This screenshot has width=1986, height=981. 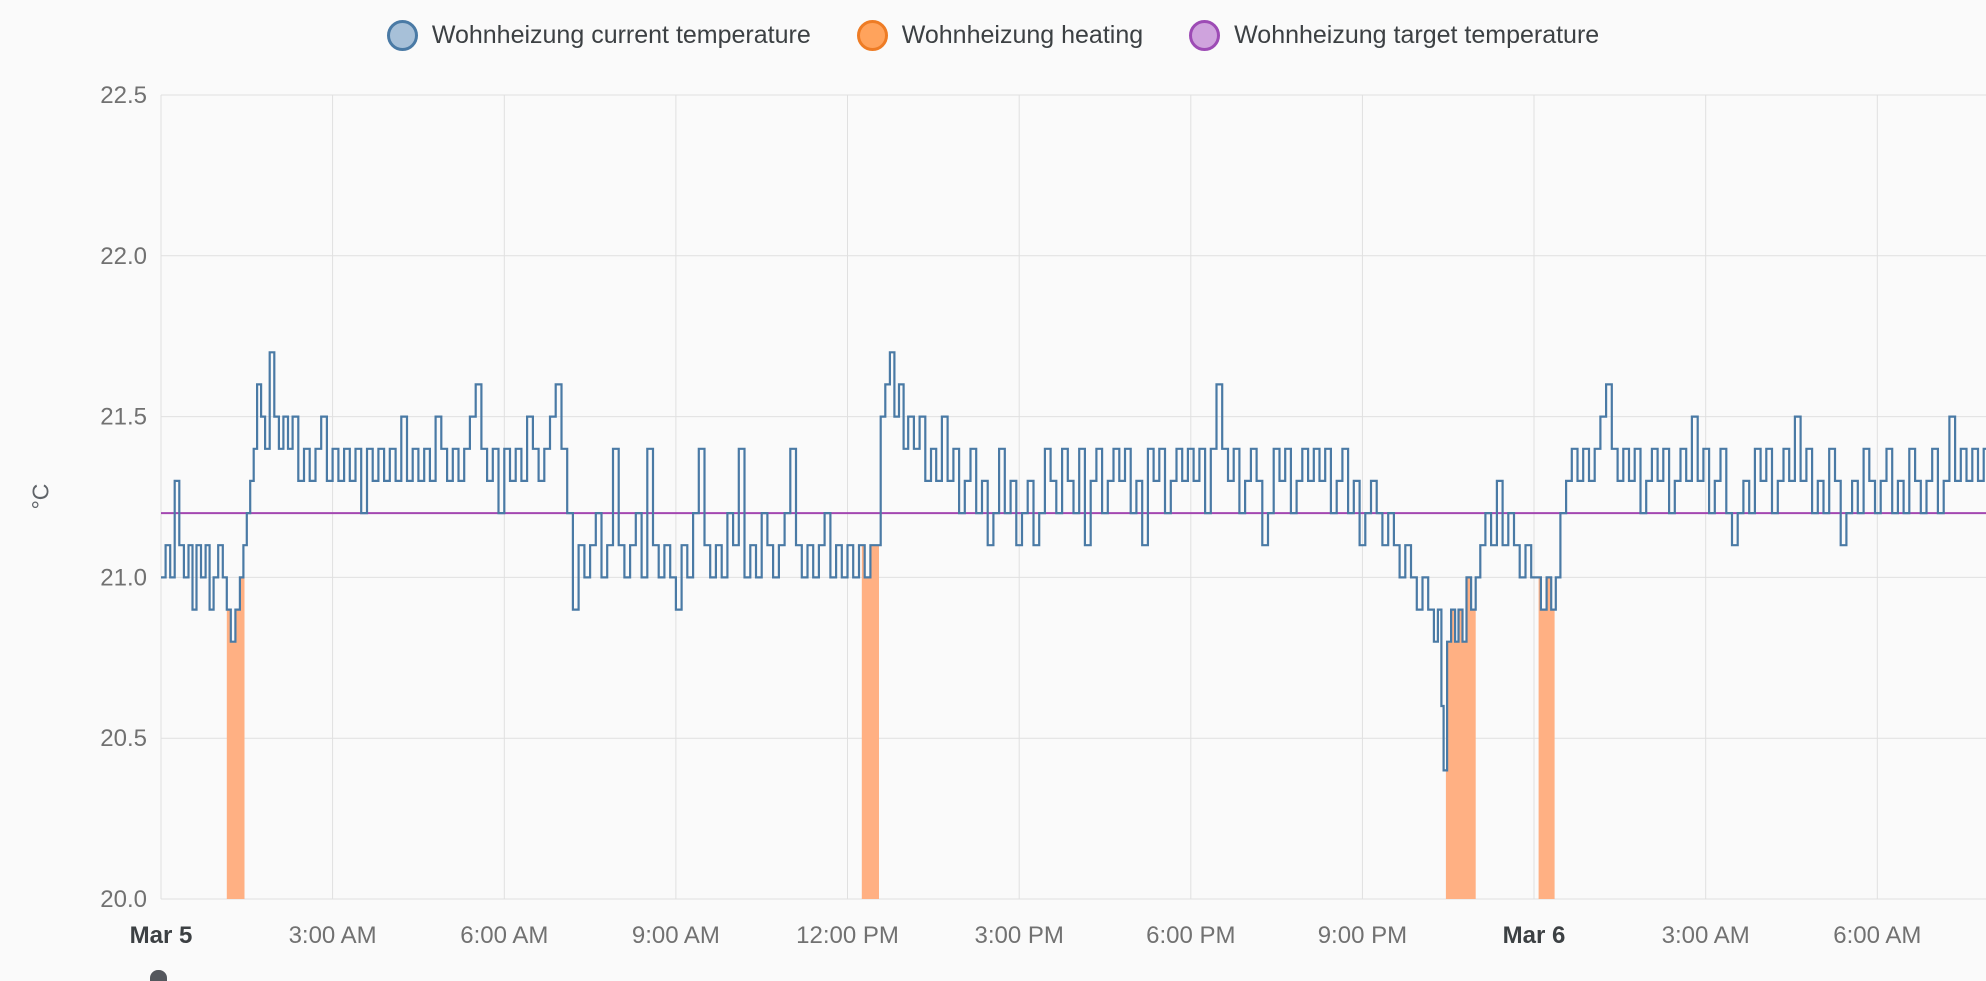 I want to click on legend-label-heating: Wohnheizung heating, so click(x=1022, y=35).